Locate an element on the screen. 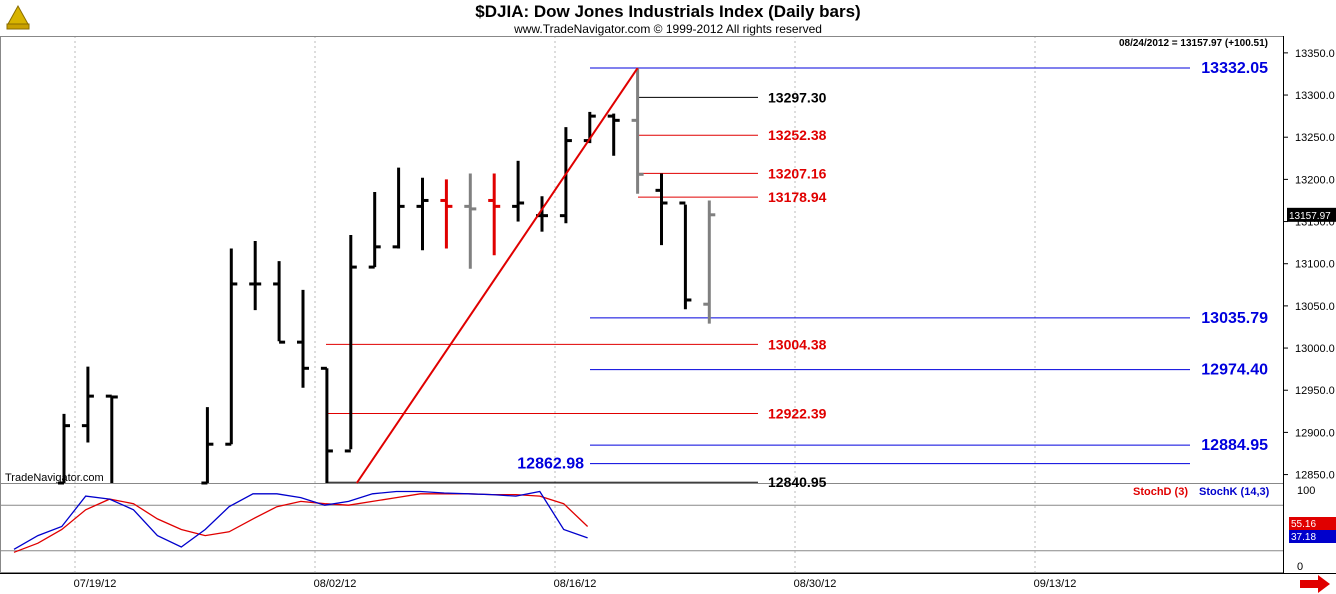 The width and height of the screenshot is (1336, 594). y-tick-label: 13250.0 is located at coordinates (1315, 138).